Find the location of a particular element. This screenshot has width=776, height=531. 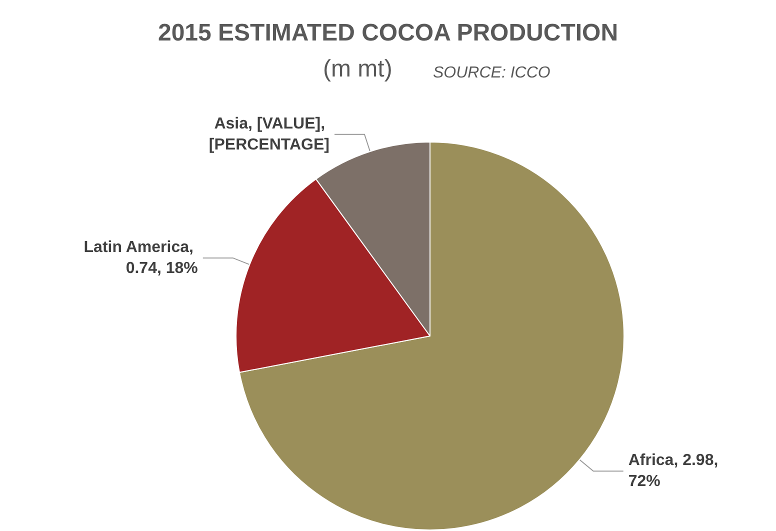

slice-label: Asia, [VALUE], [PERCENTAGE] is located at coordinates (269, 134).